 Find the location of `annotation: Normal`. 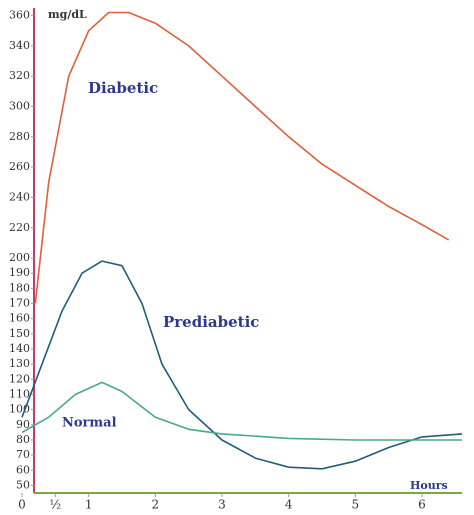

annotation: Normal is located at coordinates (89, 423).